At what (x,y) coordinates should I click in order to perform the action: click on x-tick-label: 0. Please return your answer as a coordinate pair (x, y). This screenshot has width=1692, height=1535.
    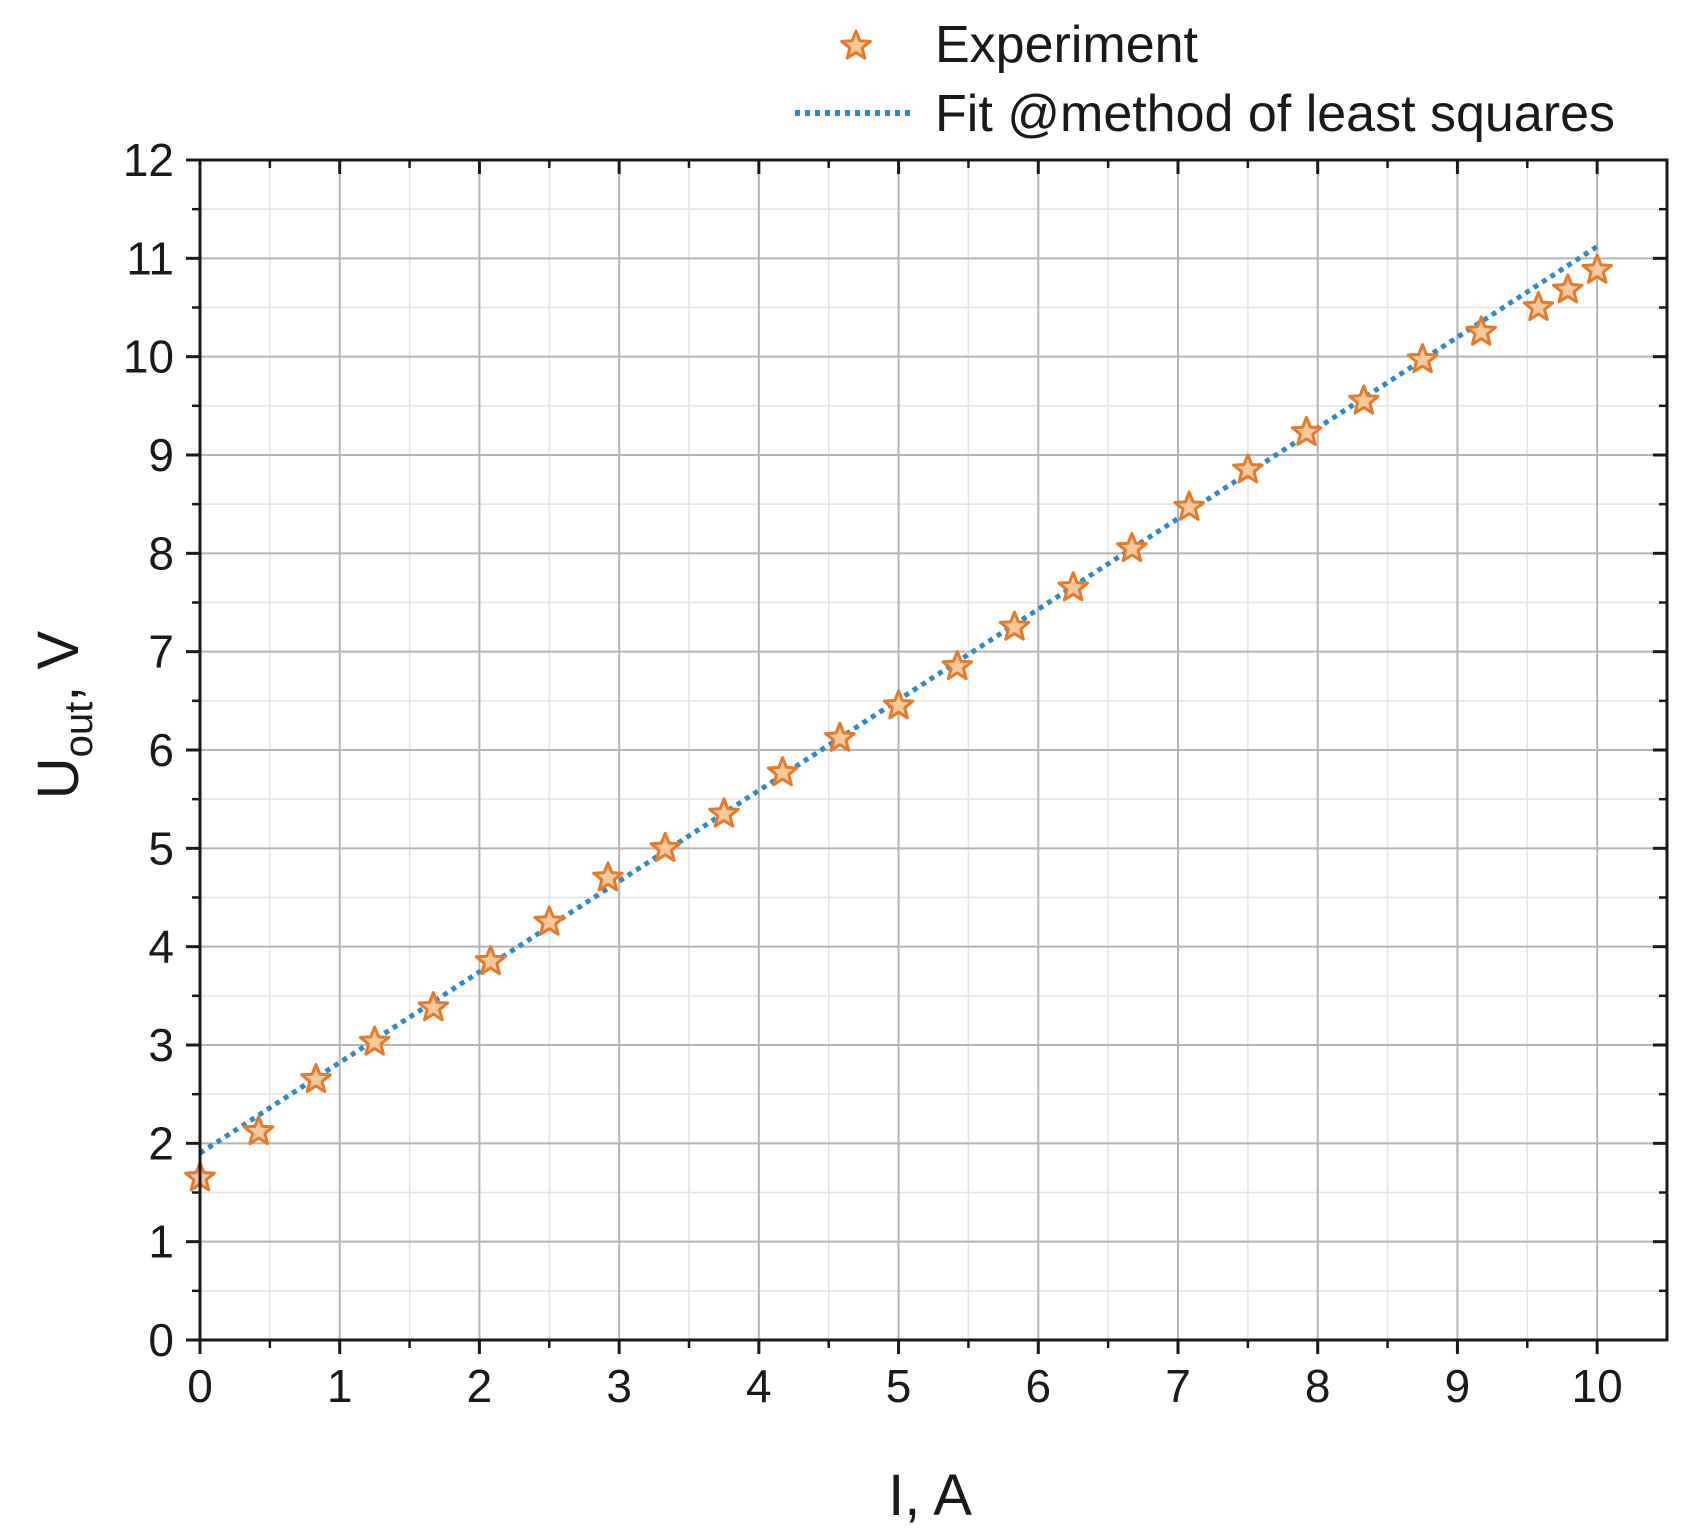
    Looking at the image, I should click on (200, 1386).